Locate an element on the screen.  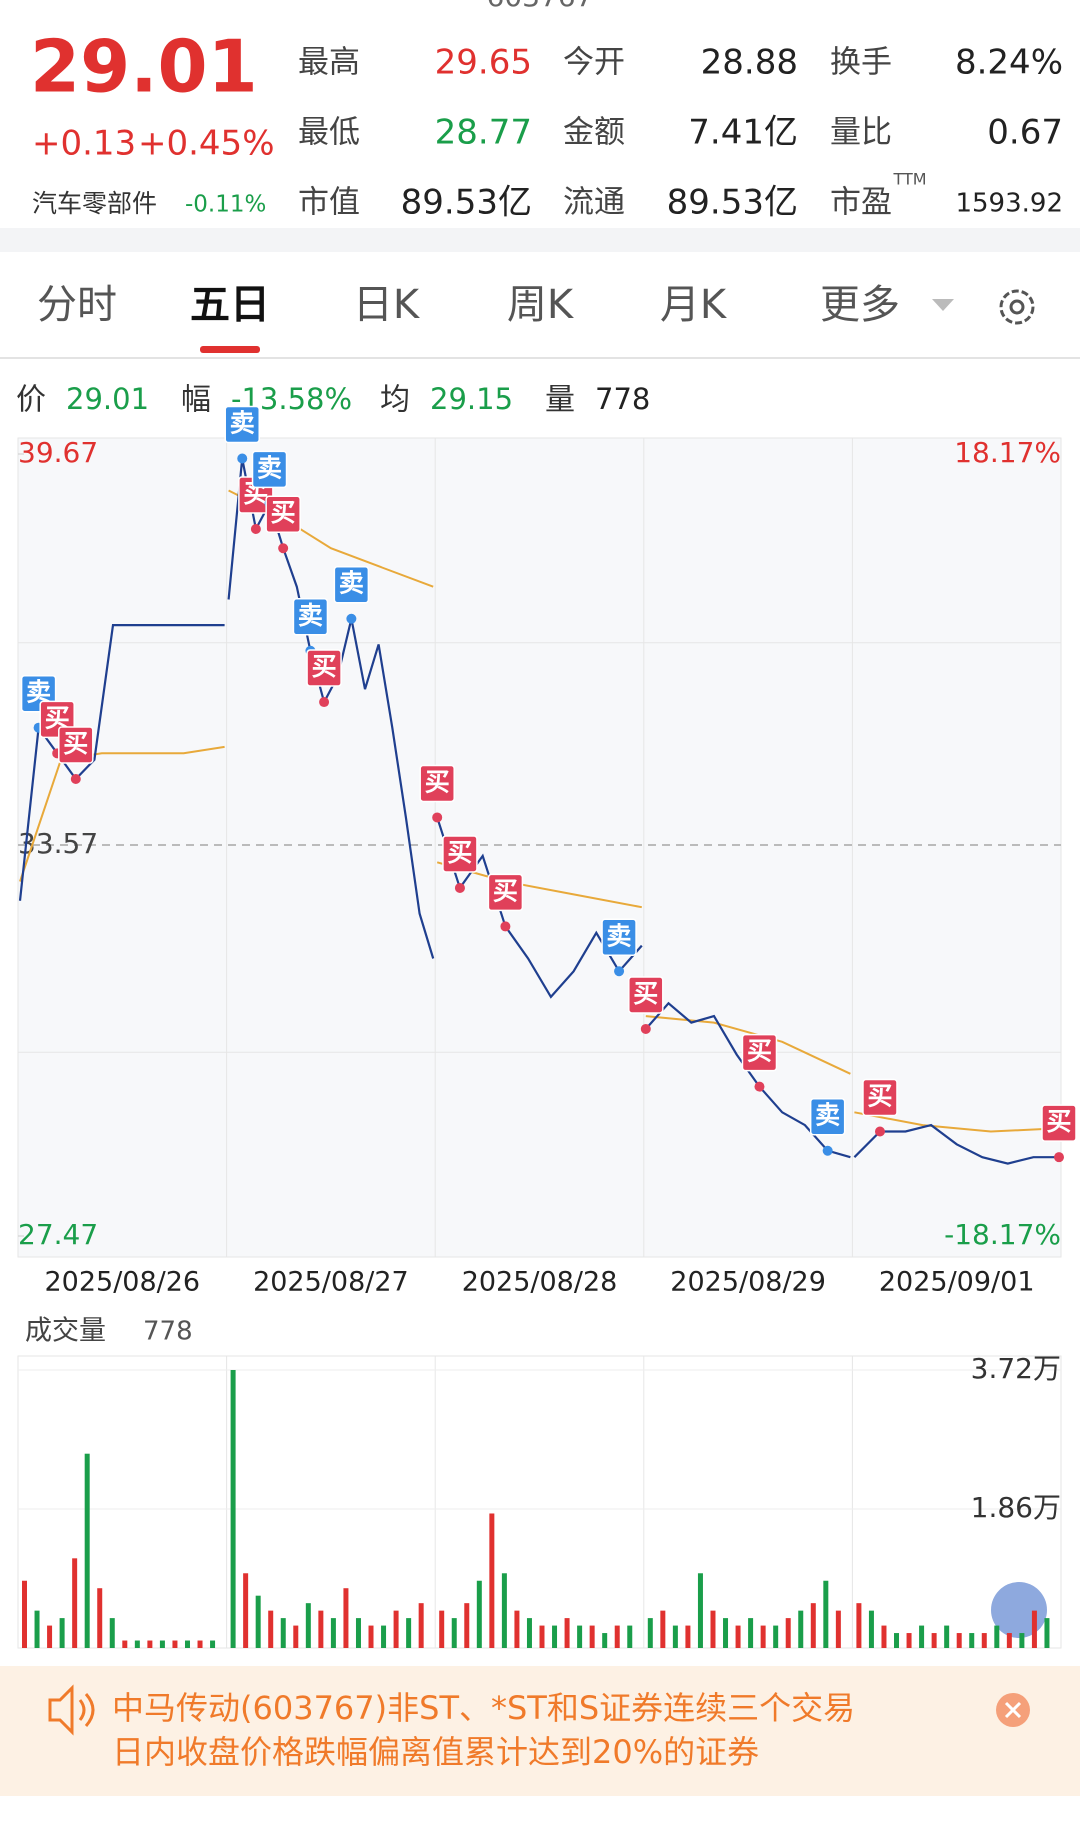
stat-label: 最低 is located at coordinates (329, 133).